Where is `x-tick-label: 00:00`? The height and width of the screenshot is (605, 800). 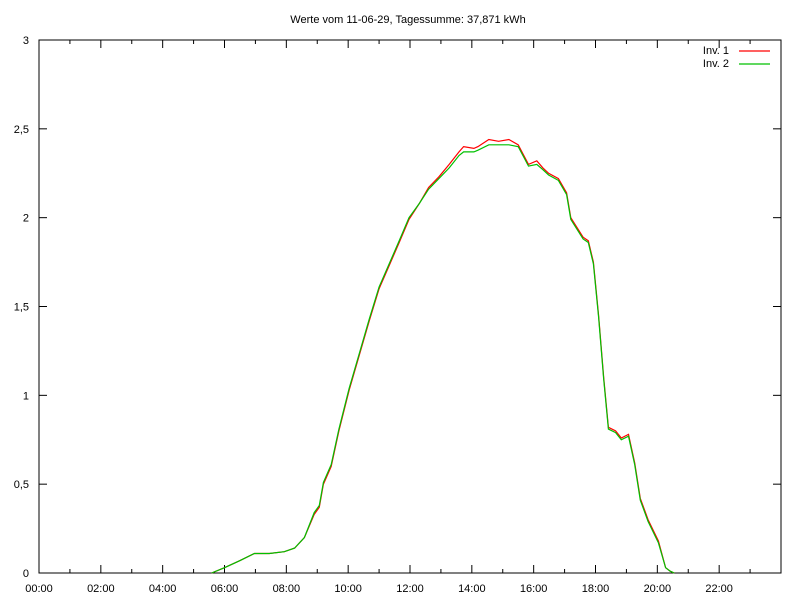
x-tick-label: 00:00 is located at coordinates (39, 589).